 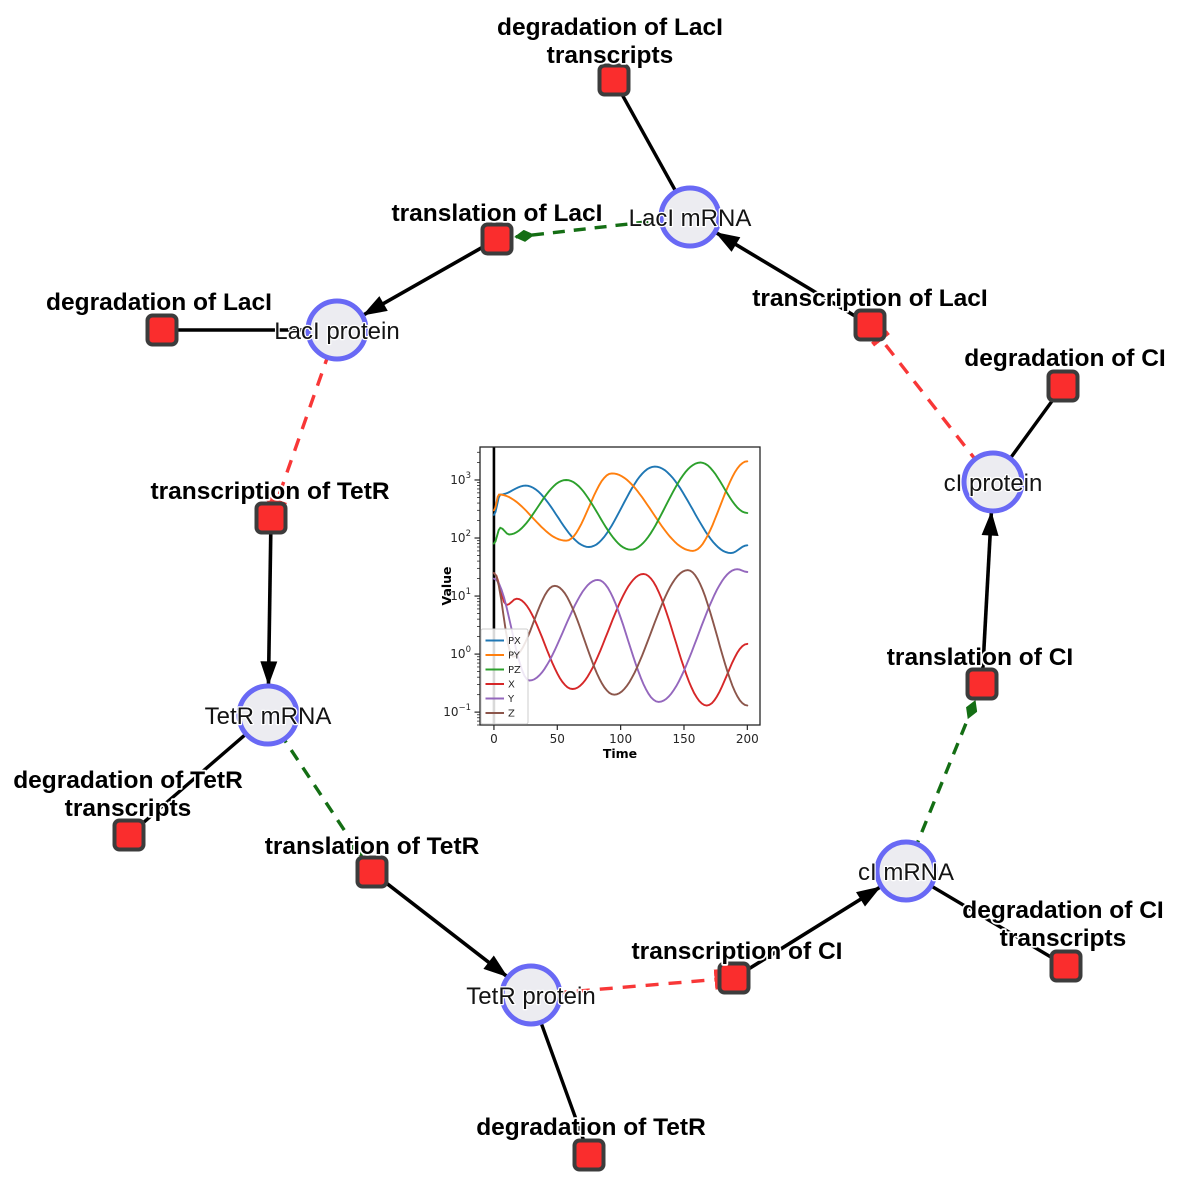 What do you see at coordinates (747, 739) in the screenshot?
I see `chart-x-tick-label: 200` at bounding box center [747, 739].